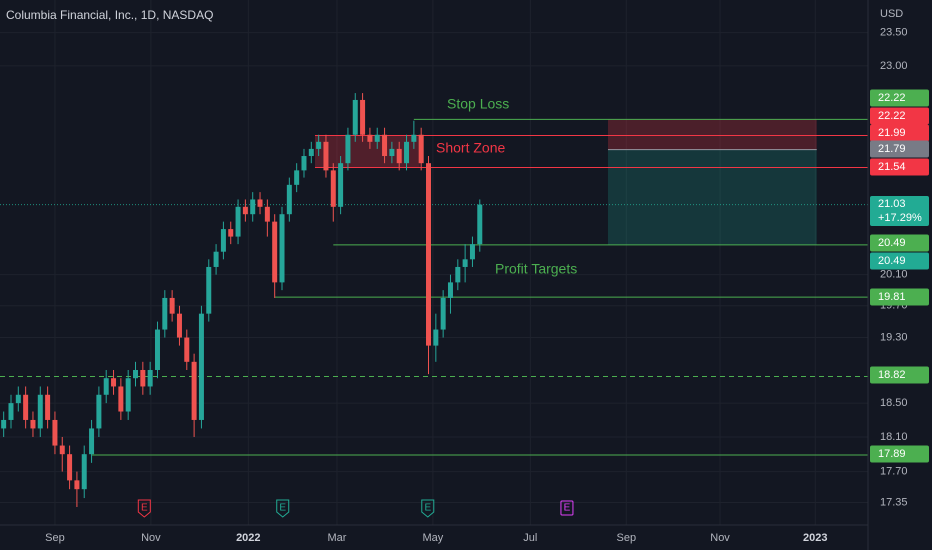 The image size is (932, 550). Describe the element at coordinates (530, 538) in the screenshot. I see `x-tick-label: Jul` at that location.